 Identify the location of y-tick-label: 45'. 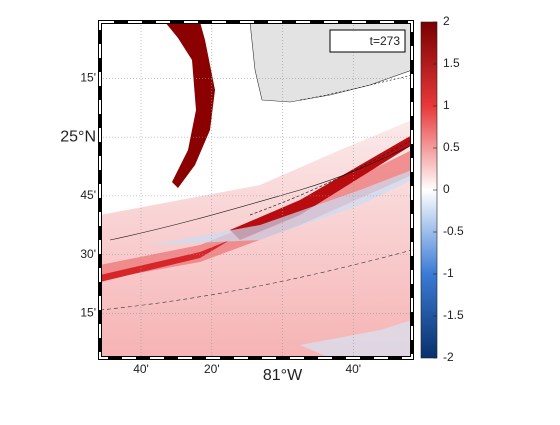
(88, 195).